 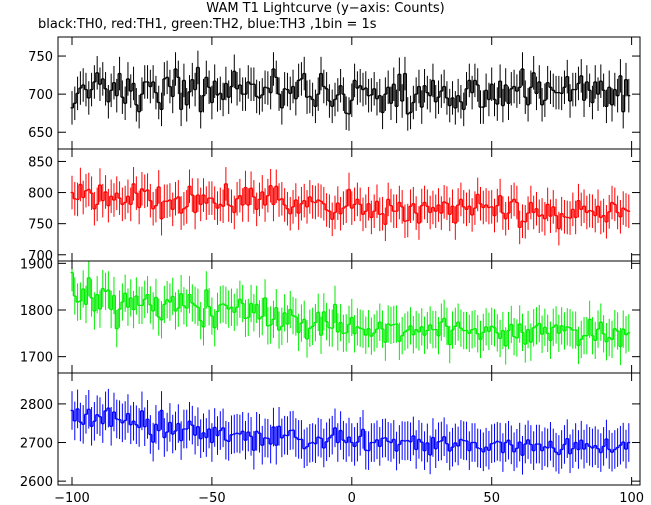 What do you see at coordinates (36, 358) in the screenshot?
I see `th2-y-tick-label: 1700` at bounding box center [36, 358].